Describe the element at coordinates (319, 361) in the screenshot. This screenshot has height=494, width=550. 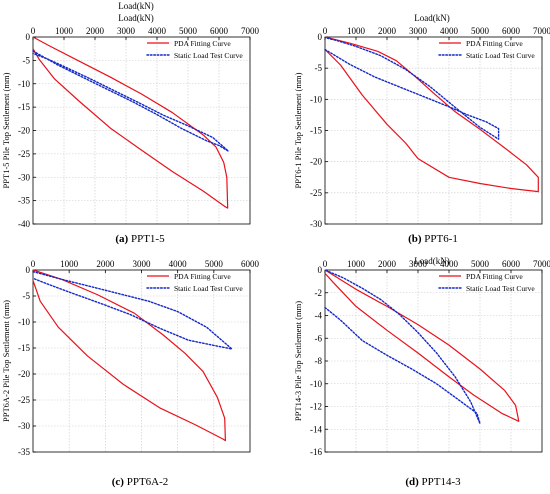
I see `y-tick-label: -8` at that location.